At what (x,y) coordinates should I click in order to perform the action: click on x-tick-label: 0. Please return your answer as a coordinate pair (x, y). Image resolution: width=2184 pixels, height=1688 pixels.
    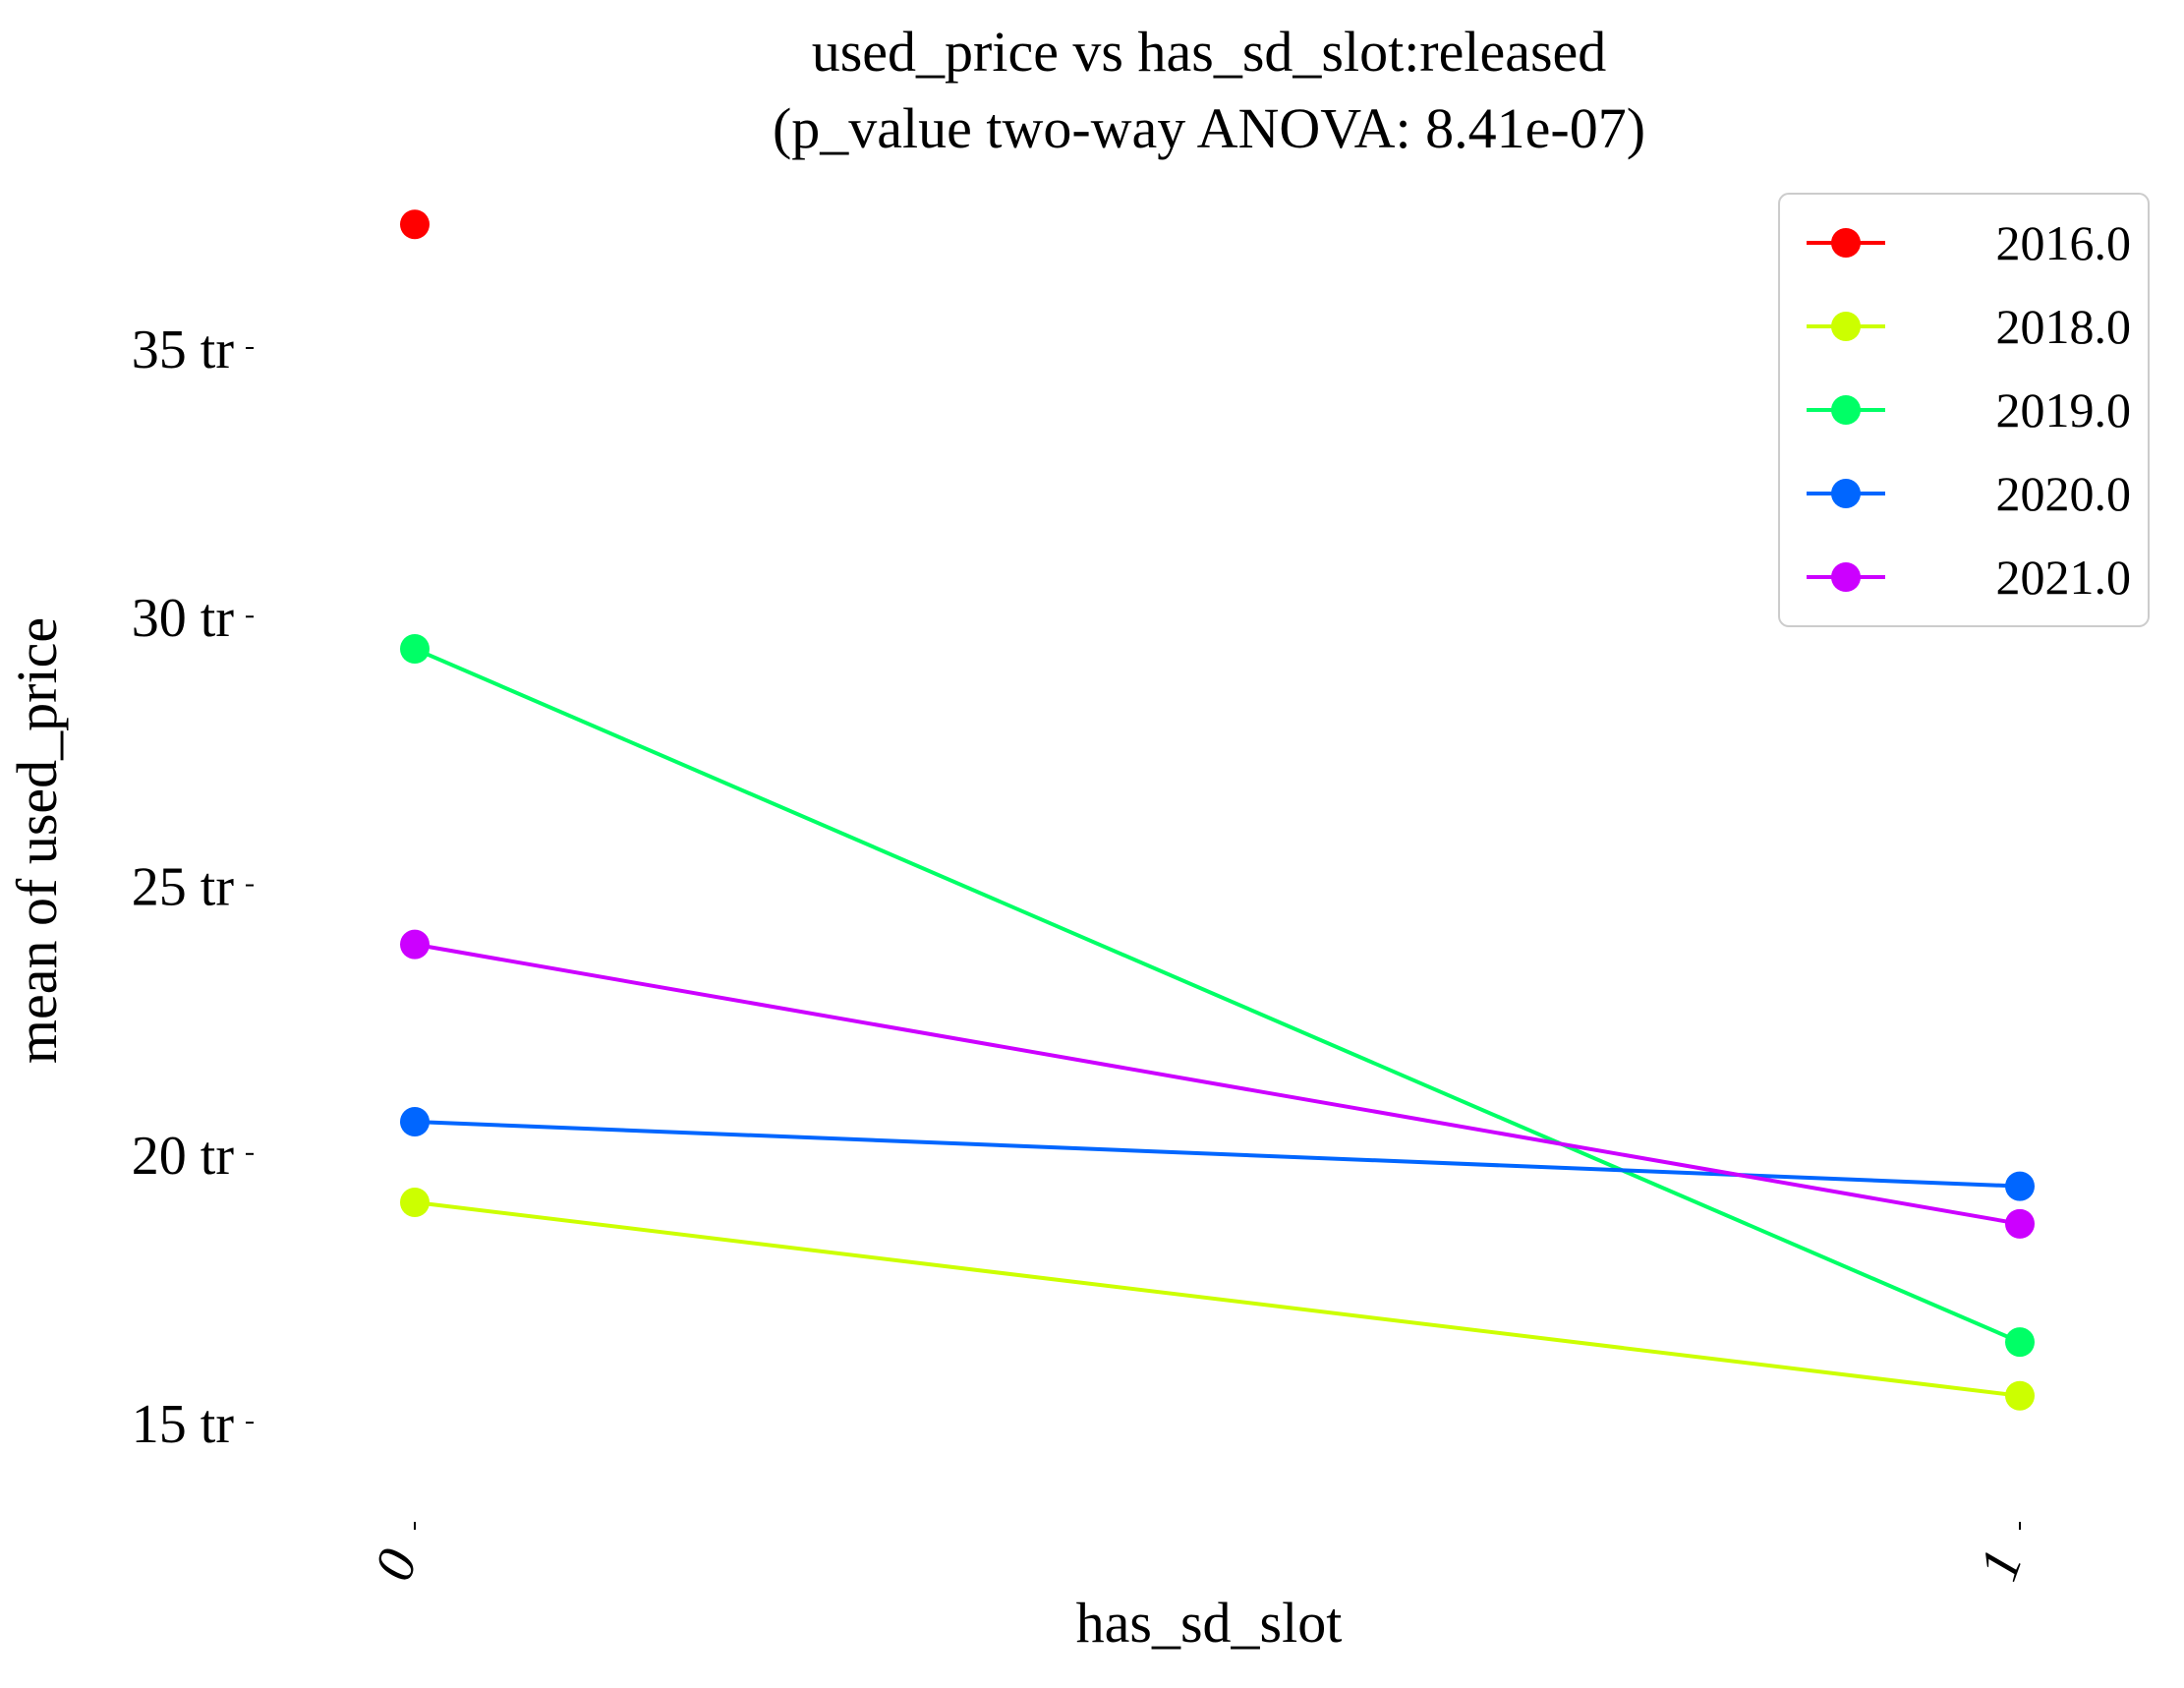
    Looking at the image, I should click on (396, 1565).